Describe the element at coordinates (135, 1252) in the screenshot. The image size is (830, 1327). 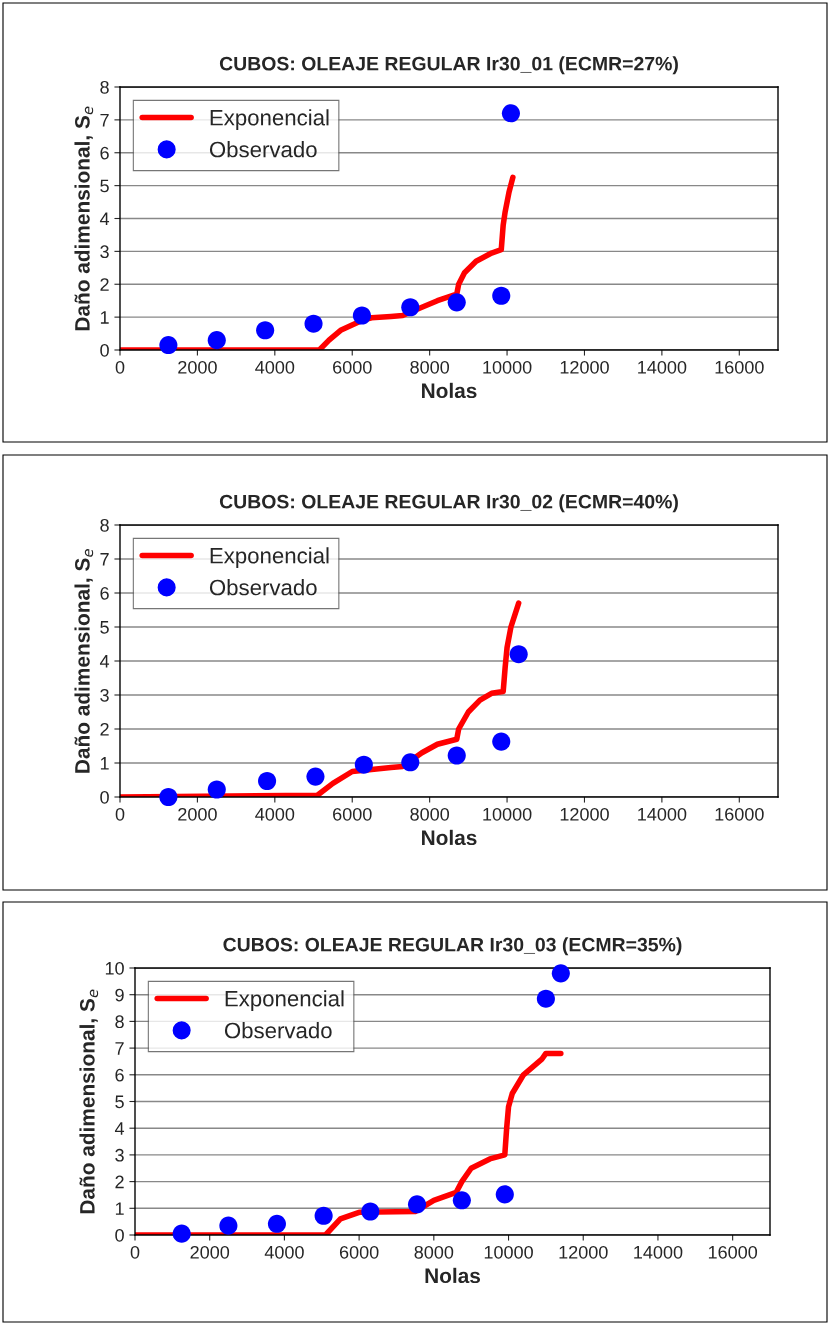
I see `x-tick-label: 0` at that location.